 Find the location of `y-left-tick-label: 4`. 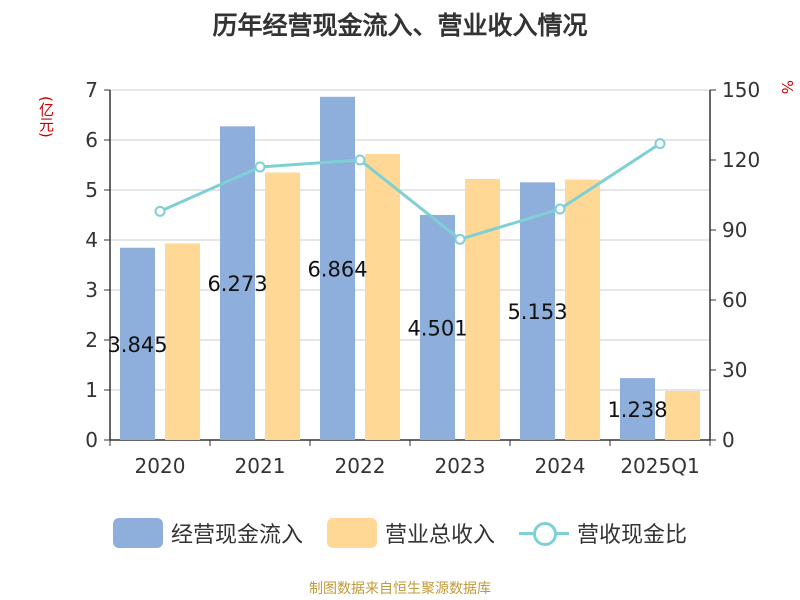

y-left-tick-label: 4 is located at coordinates (91, 240).